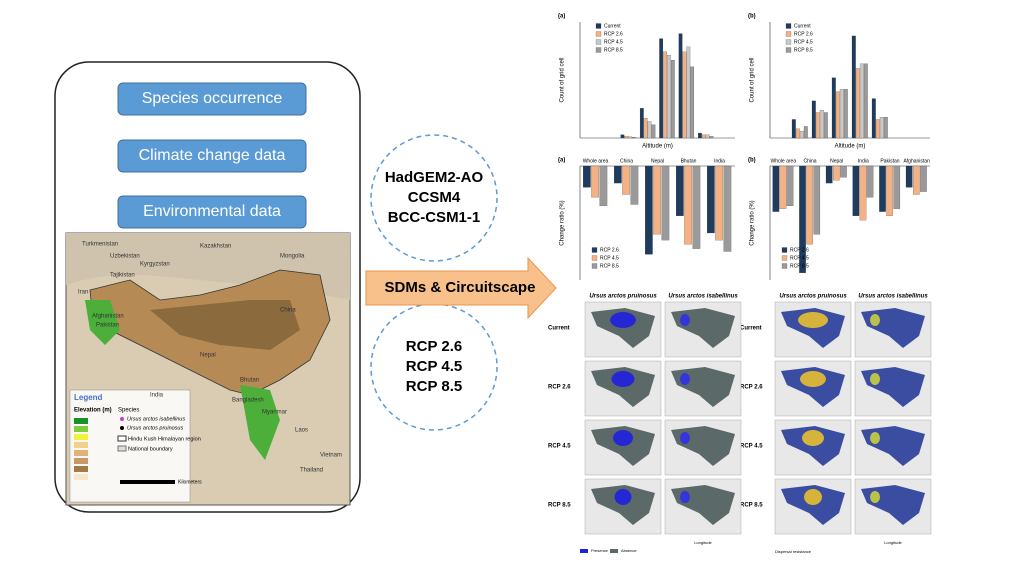  Describe the element at coordinates (600, 550) in the screenshot. I see `legend-presence-label: Presence` at that location.